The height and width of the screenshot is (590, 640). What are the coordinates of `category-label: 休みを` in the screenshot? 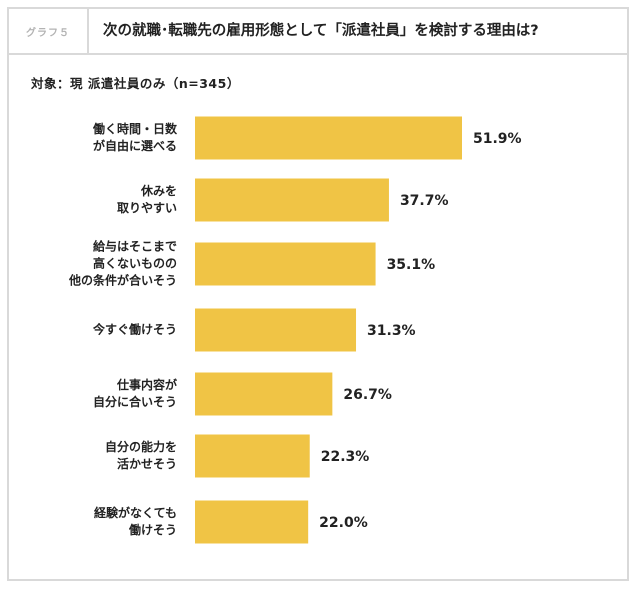 It's located at (158, 190).